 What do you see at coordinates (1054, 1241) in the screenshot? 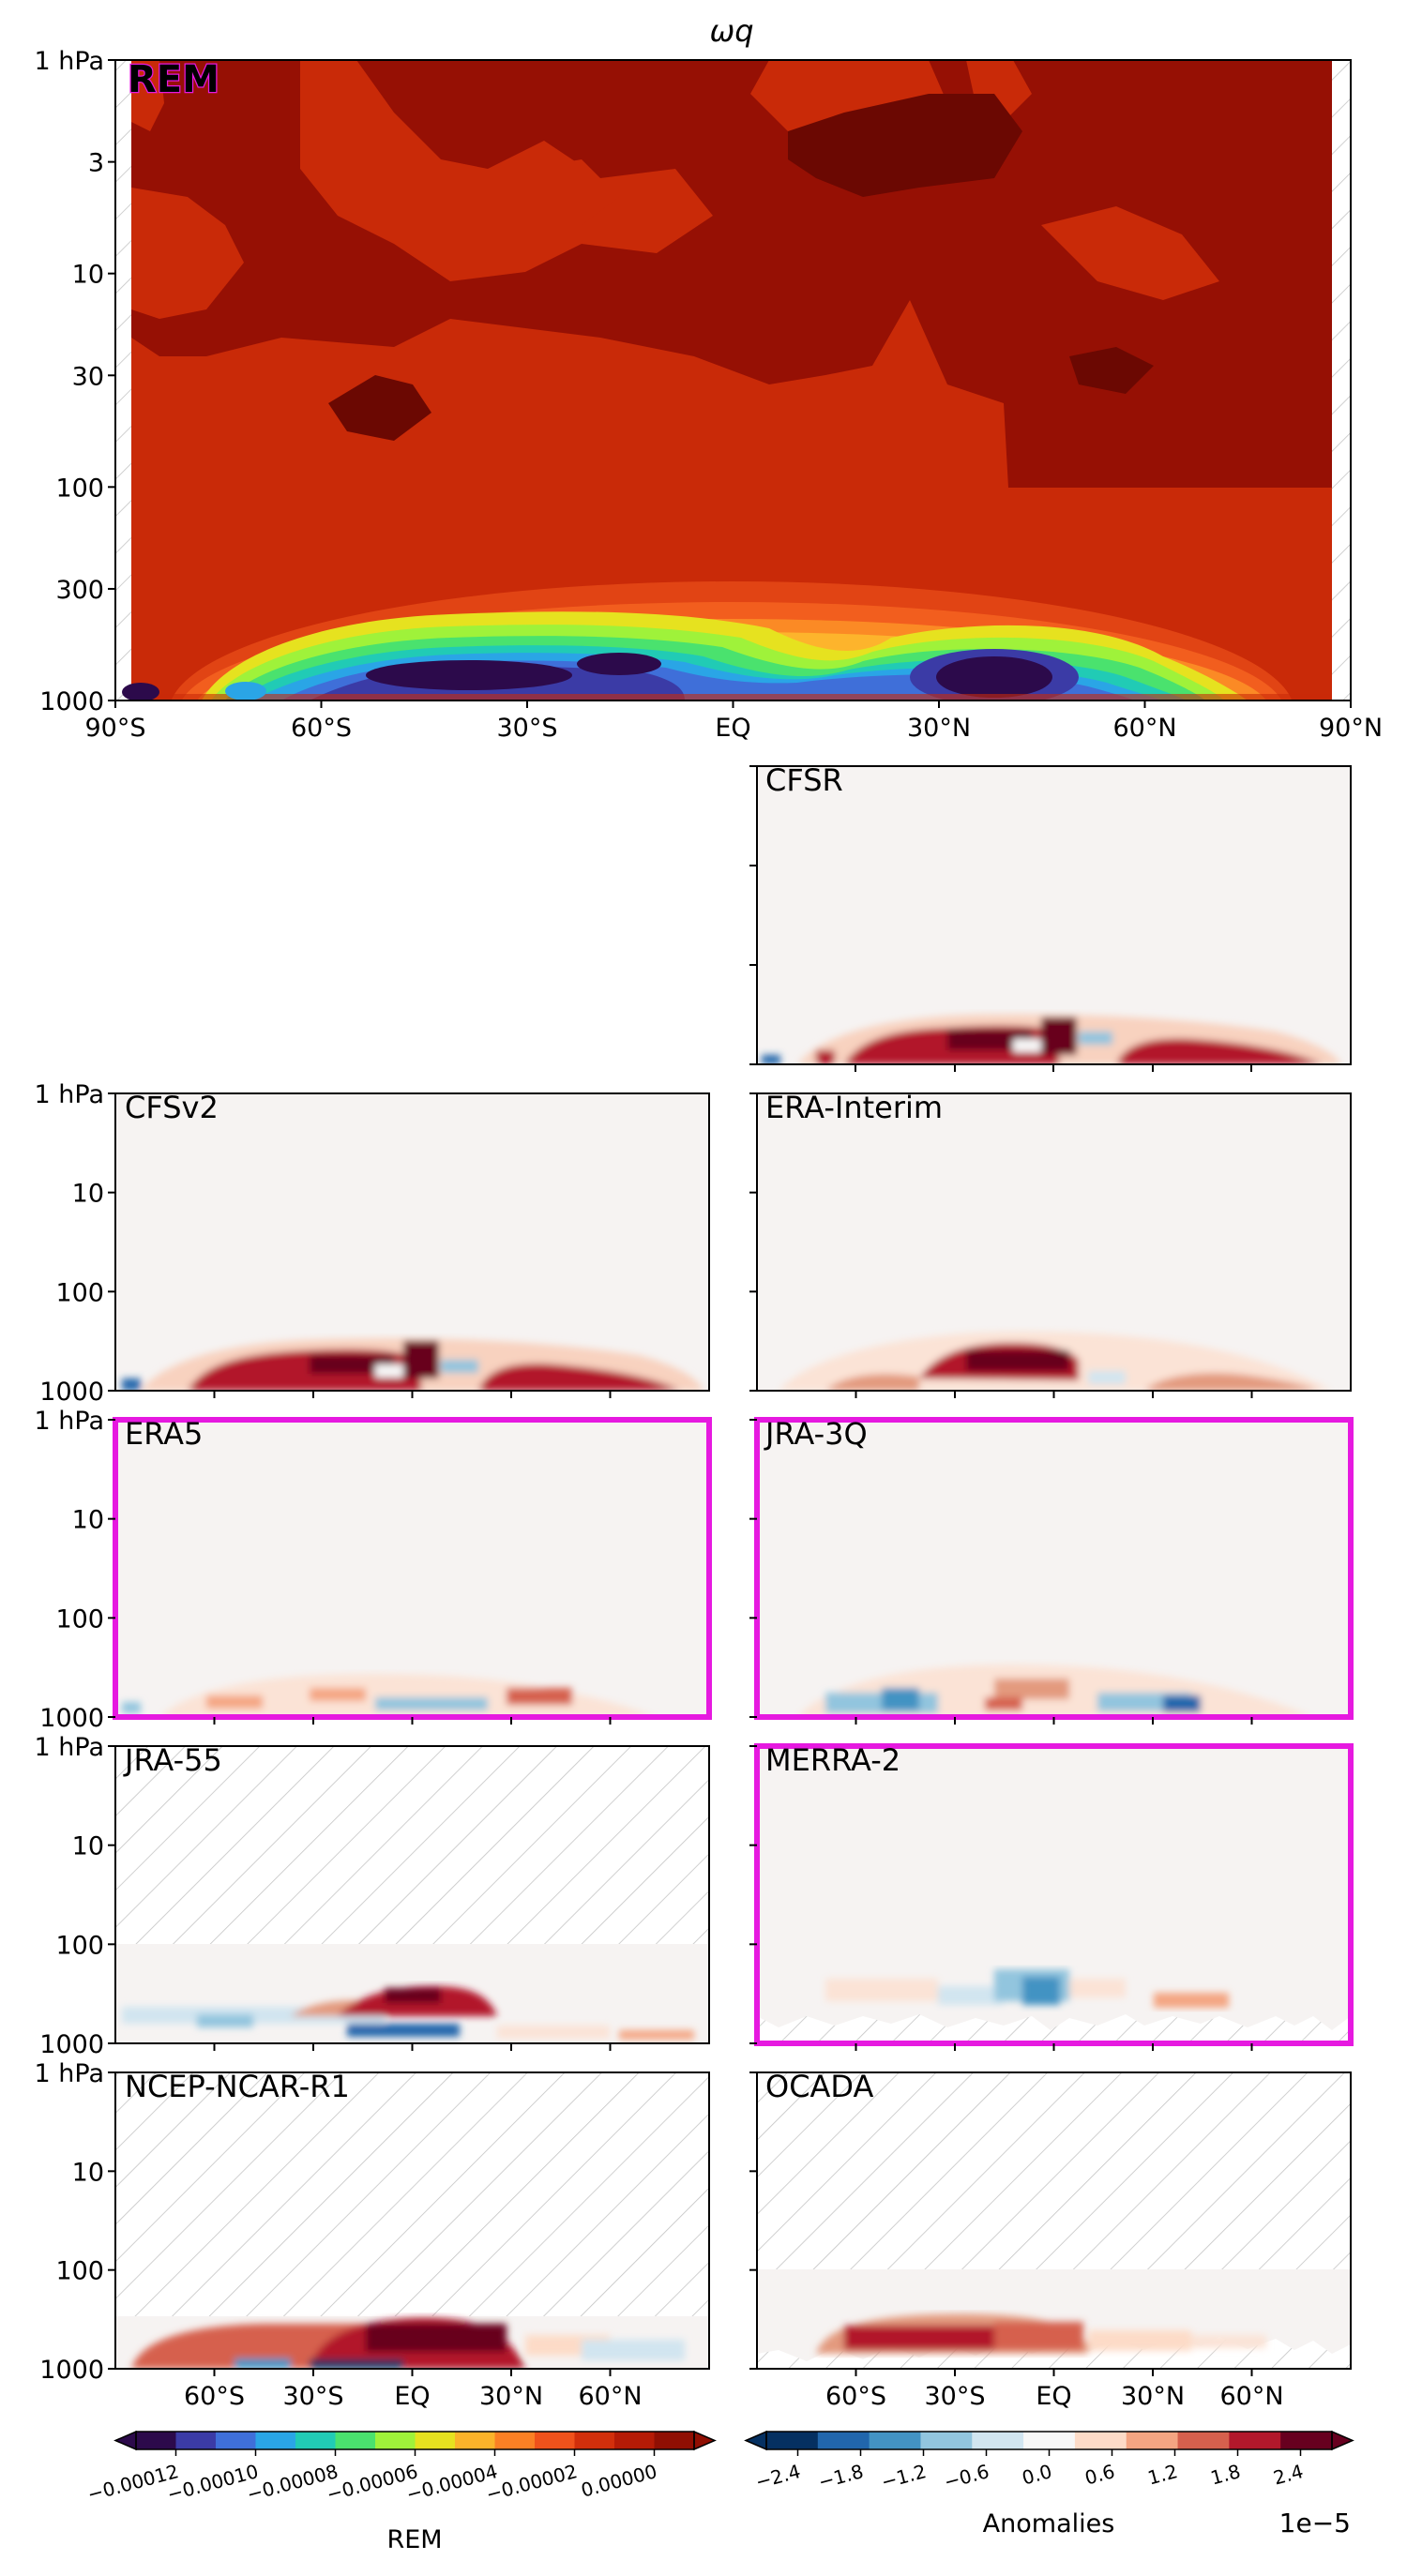
I see `panel-era-interim: ERA-Interim` at bounding box center [1054, 1241].